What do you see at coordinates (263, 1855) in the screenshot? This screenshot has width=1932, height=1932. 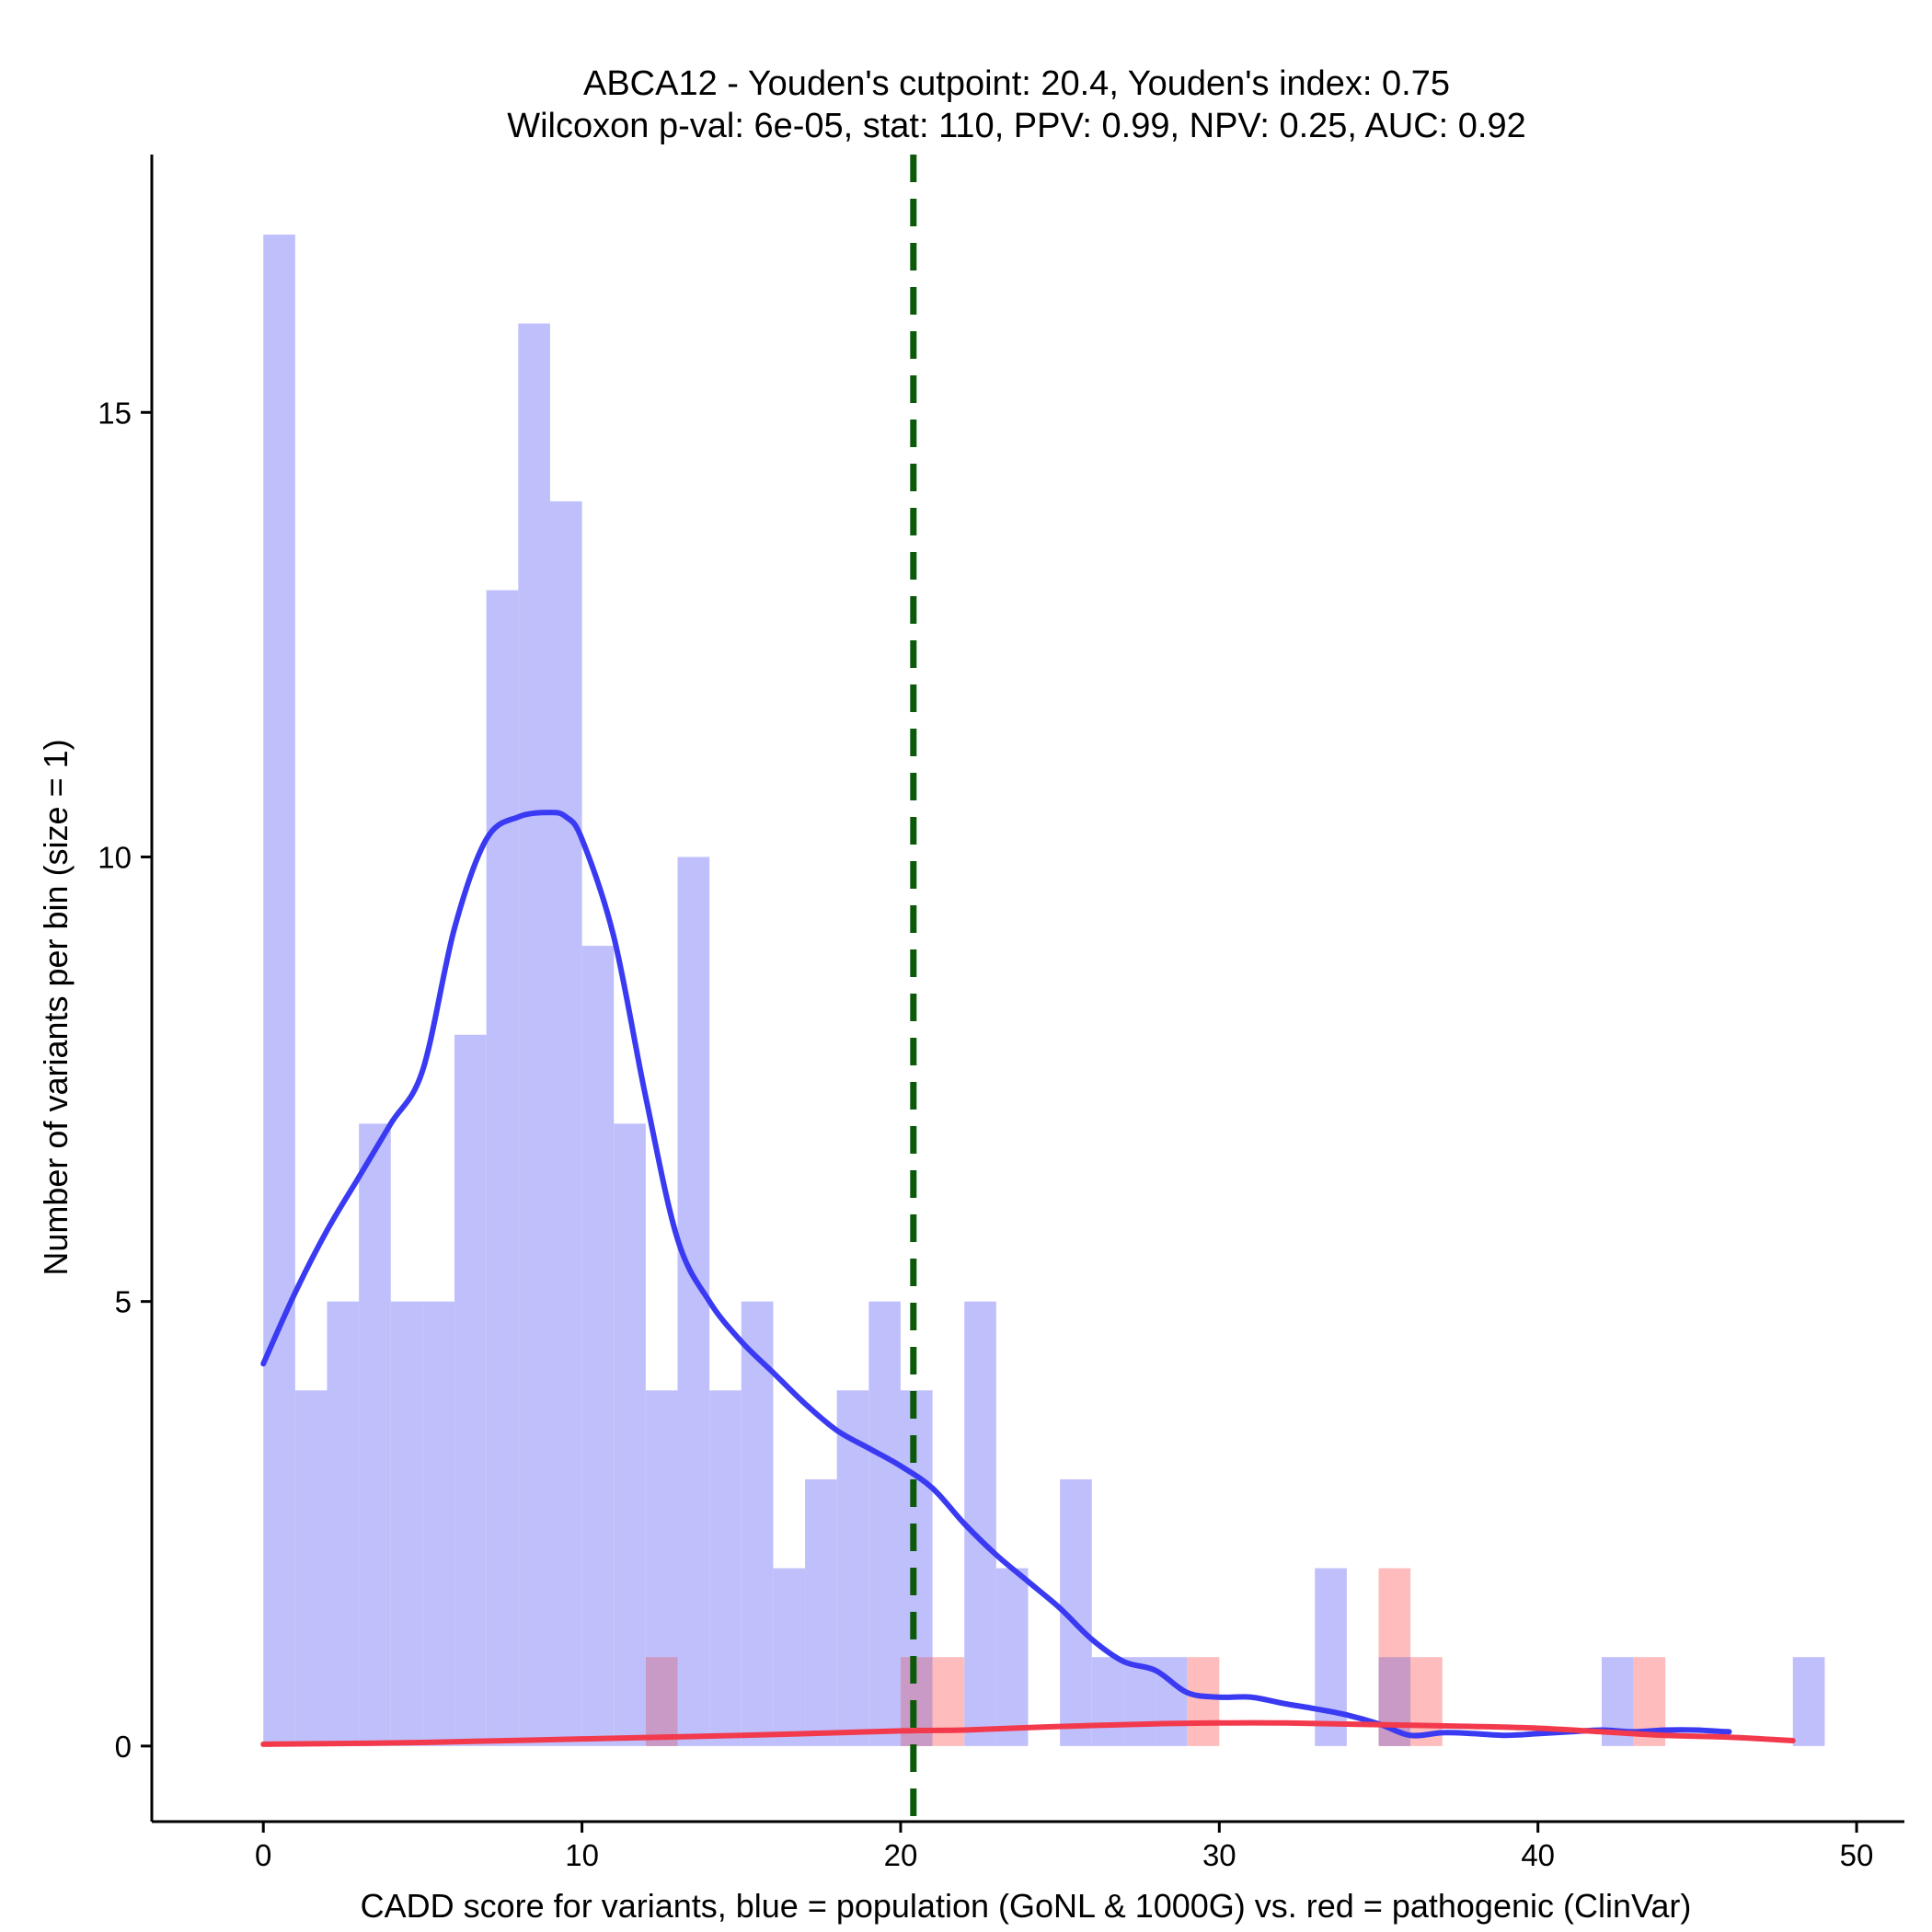 I see `x-tick-label: 0` at bounding box center [263, 1855].